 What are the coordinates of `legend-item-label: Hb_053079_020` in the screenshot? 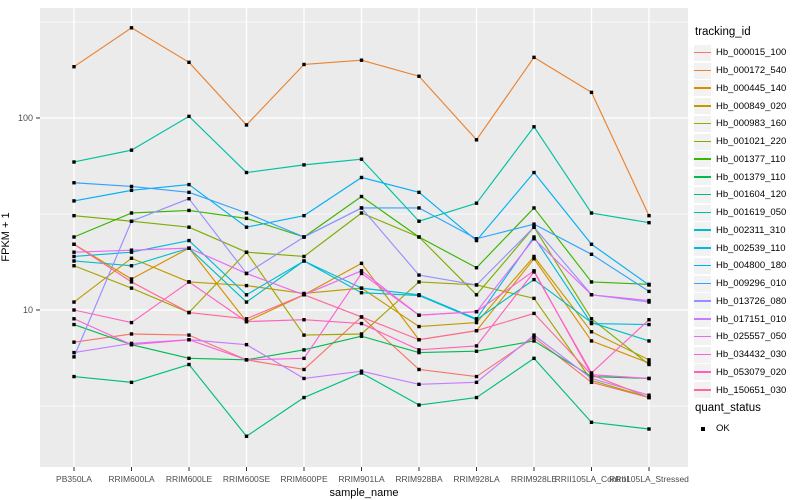 It's located at (751, 372).